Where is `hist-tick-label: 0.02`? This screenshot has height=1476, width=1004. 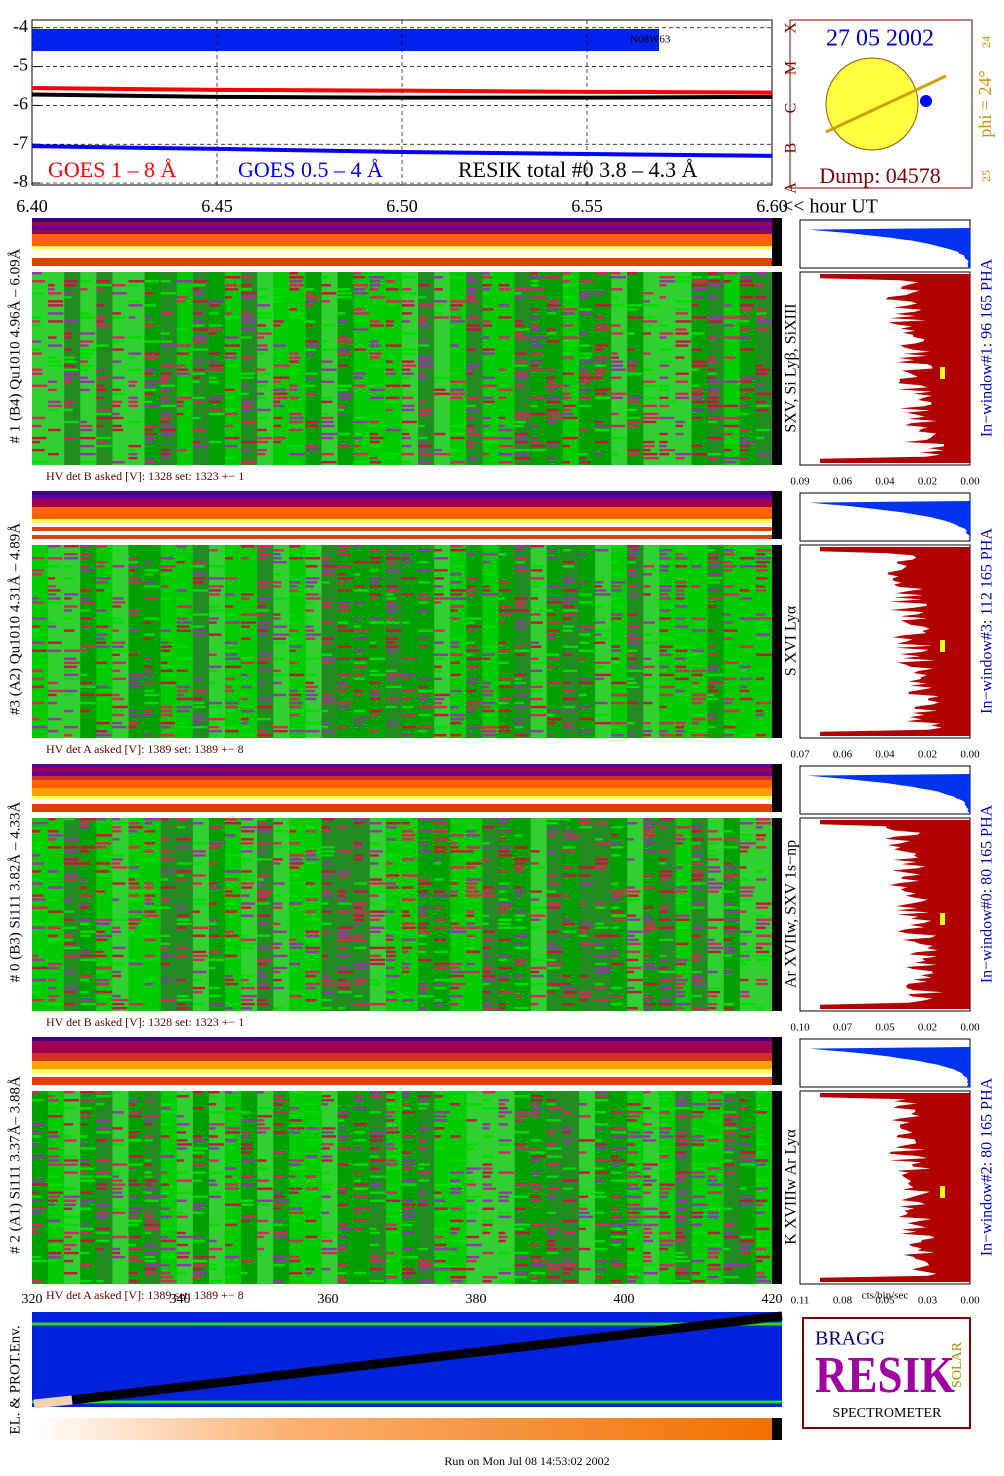
hist-tick-label: 0.02 is located at coordinates (927, 482).